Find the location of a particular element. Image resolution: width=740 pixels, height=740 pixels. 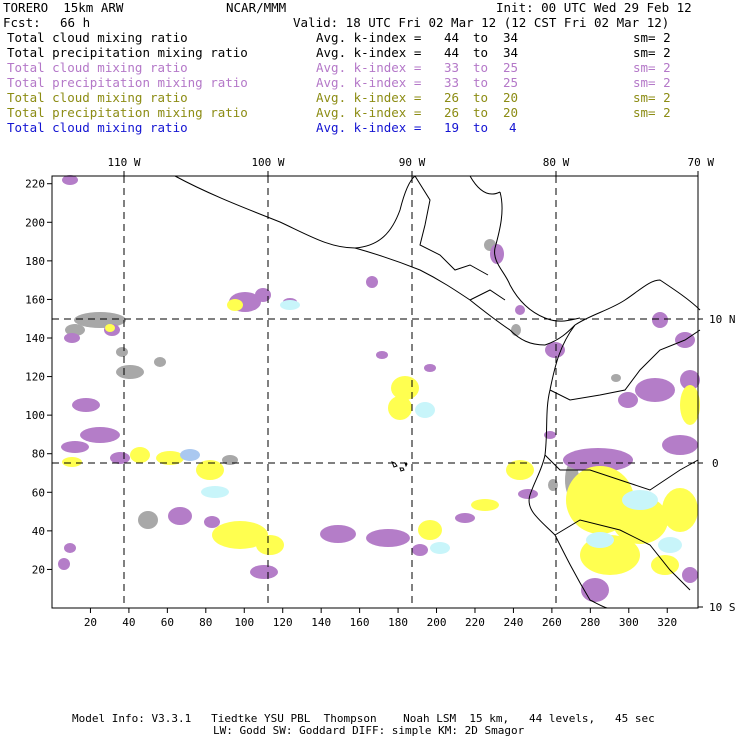

legend-k-to: 4 is located at coordinates (513, 127).